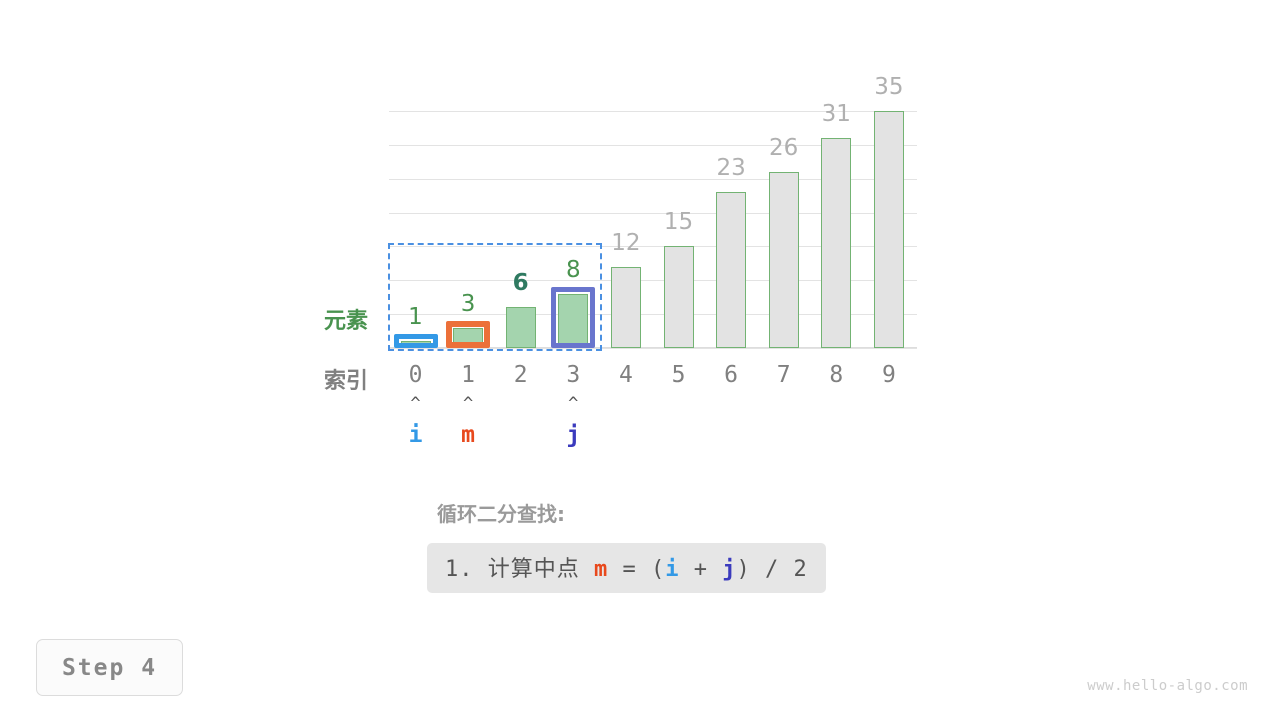  What do you see at coordinates (573, 435) in the screenshot?
I see `pointer-label-j: j` at bounding box center [573, 435].